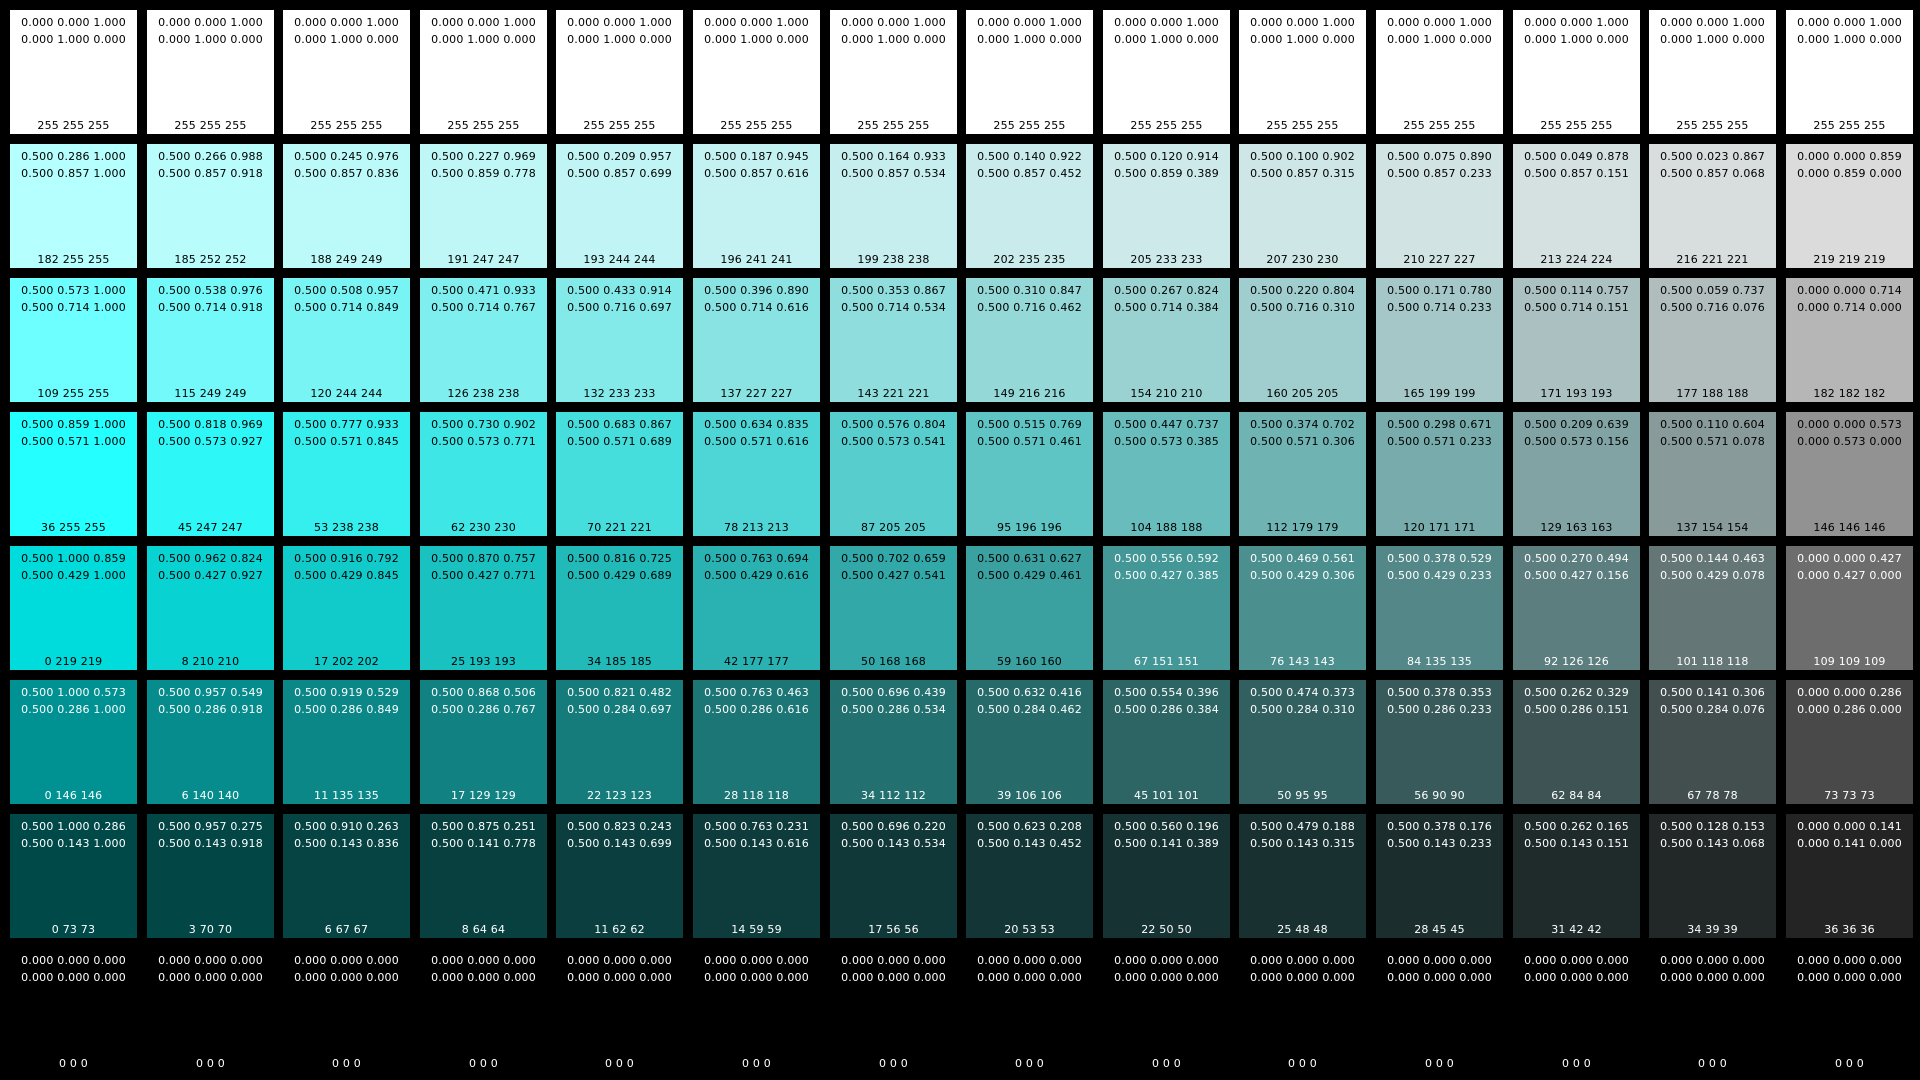 This screenshot has width=1920, height=1080. Describe the element at coordinates (210, 156) in the screenshot. I see `swatch-hsv-label: 0.500 0.266 0.988` at that location.